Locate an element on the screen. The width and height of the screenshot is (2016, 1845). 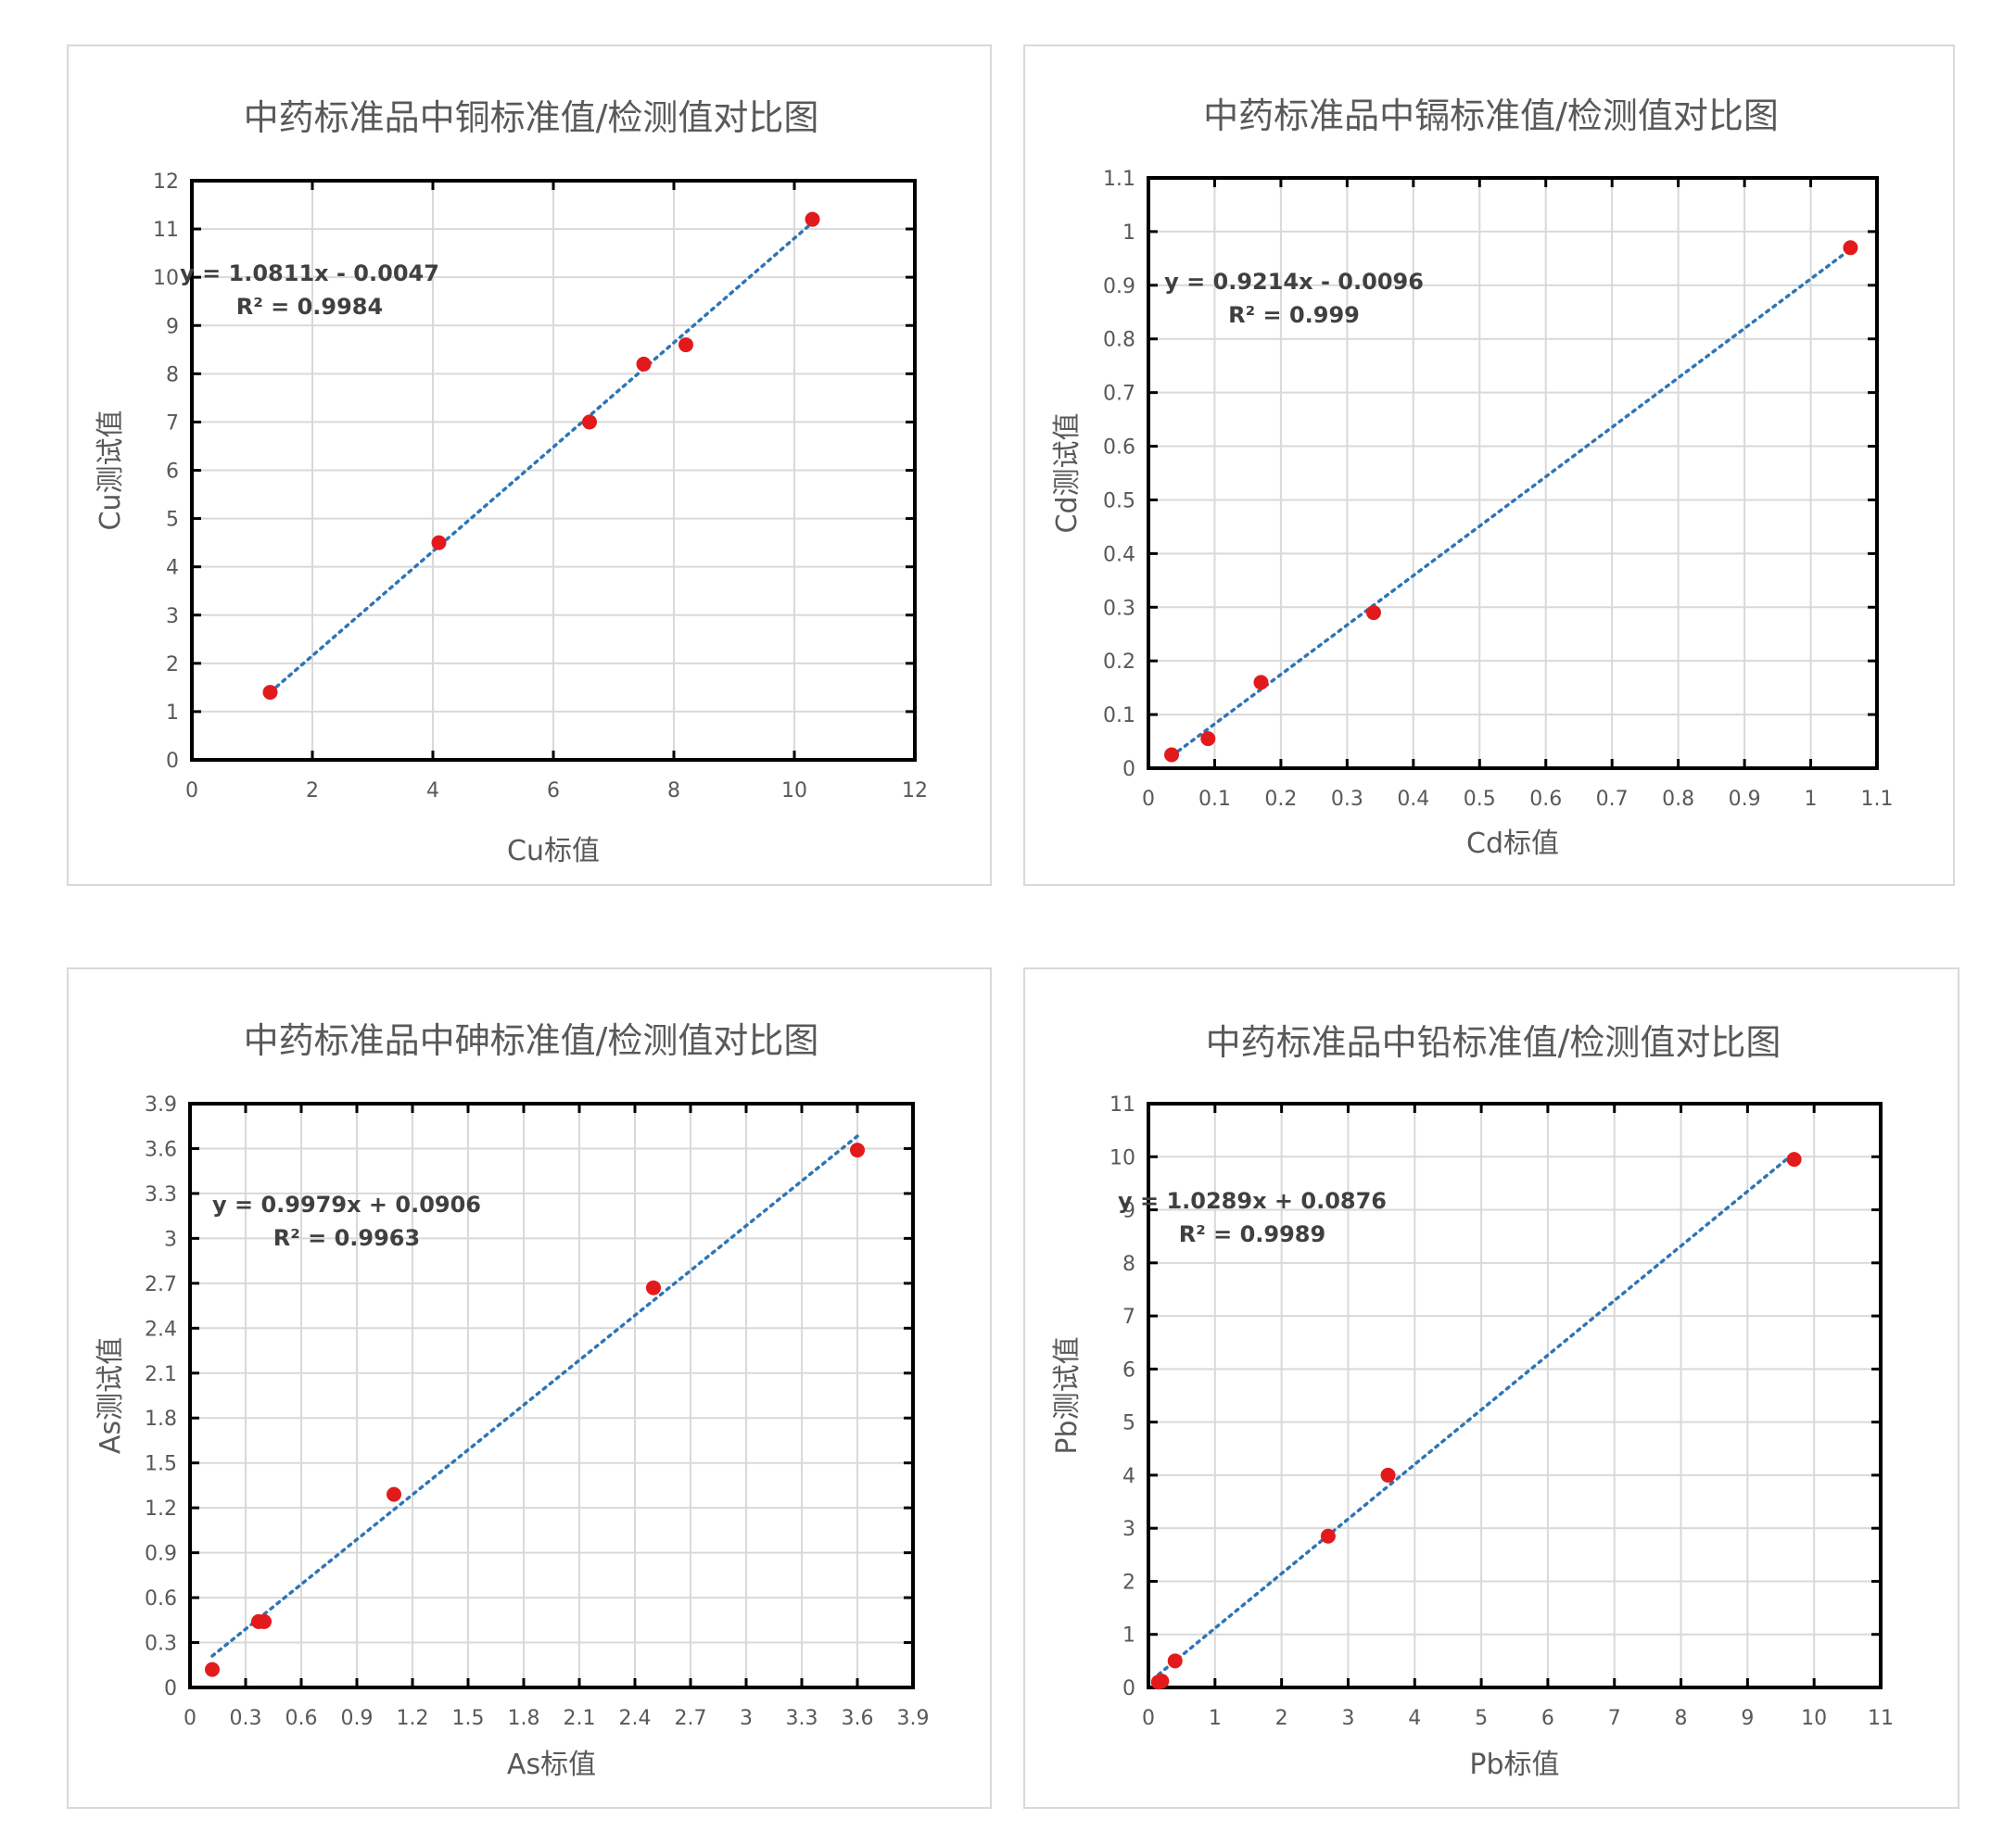
y-tick-label: 2.7 is located at coordinates (161, 1284).